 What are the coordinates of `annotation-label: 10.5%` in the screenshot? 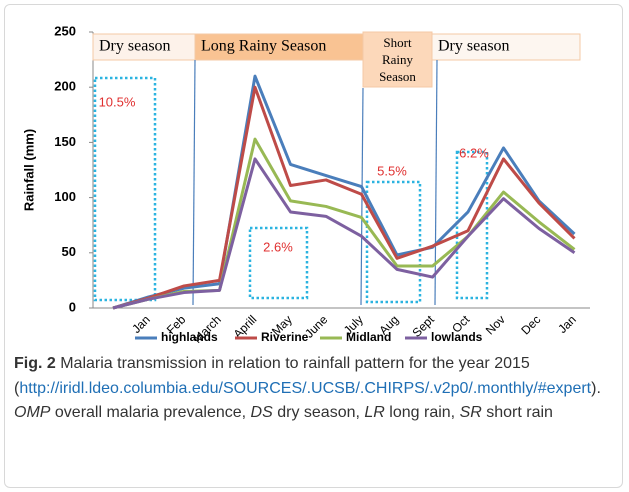 It's located at (117, 101).